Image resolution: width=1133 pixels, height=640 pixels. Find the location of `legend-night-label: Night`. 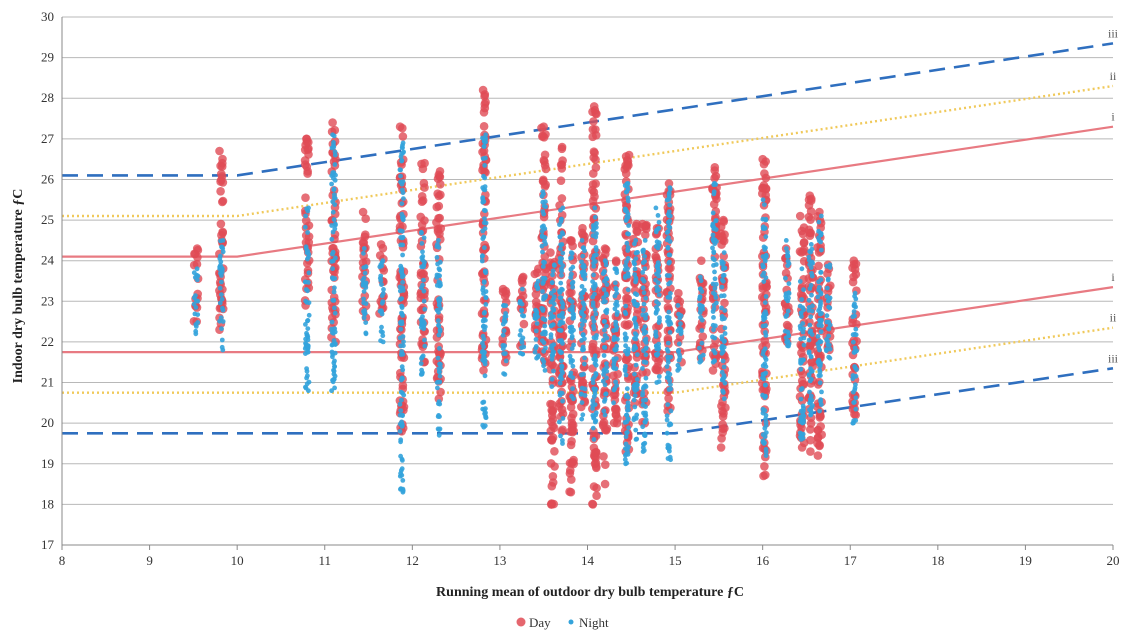

legend-night-label: Night is located at coordinates (594, 622).